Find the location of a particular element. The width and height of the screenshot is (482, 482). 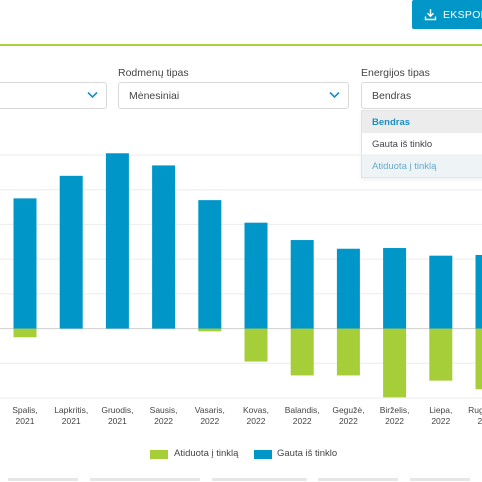

dropdown-option-gauta: Gauta iš tinklo is located at coordinates (402, 144).